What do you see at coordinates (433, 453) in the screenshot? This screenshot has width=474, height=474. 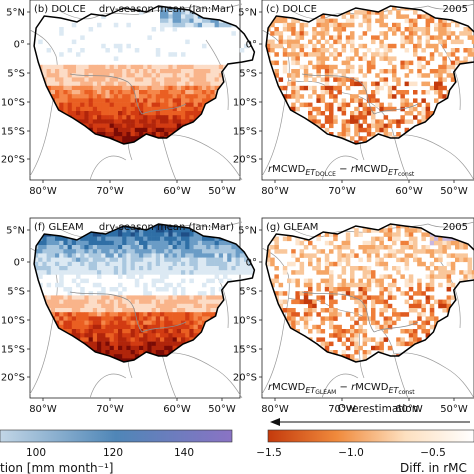 I see `colorbar-right-tick-3: −0.5` at bounding box center [433, 453].